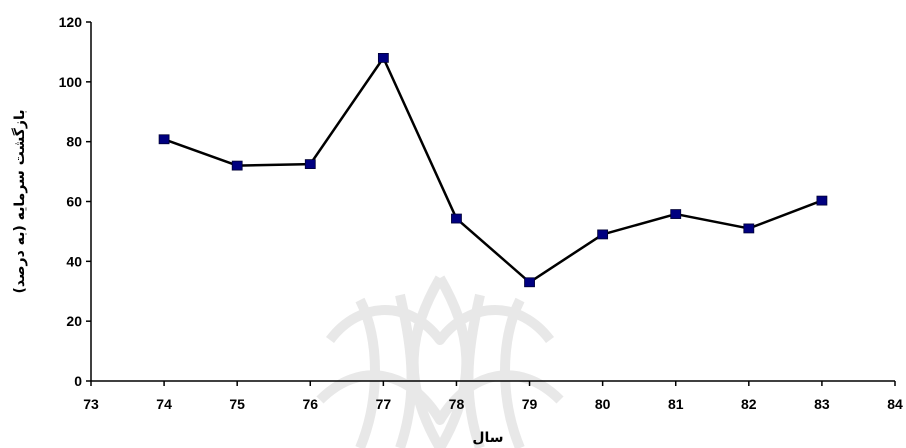 The height and width of the screenshot is (448, 906). I want to click on x-tick-label: 79, so click(530, 404).